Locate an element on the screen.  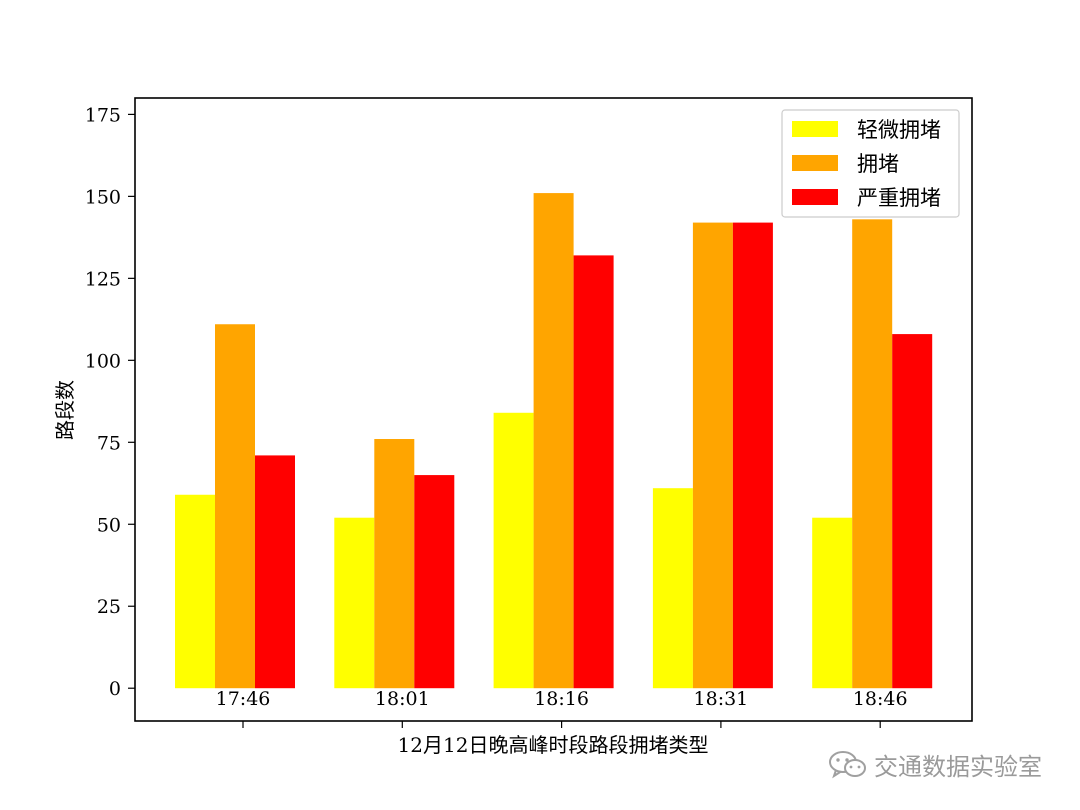
watermark-text: 交通数据实验室 is located at coordinates (958, 767).